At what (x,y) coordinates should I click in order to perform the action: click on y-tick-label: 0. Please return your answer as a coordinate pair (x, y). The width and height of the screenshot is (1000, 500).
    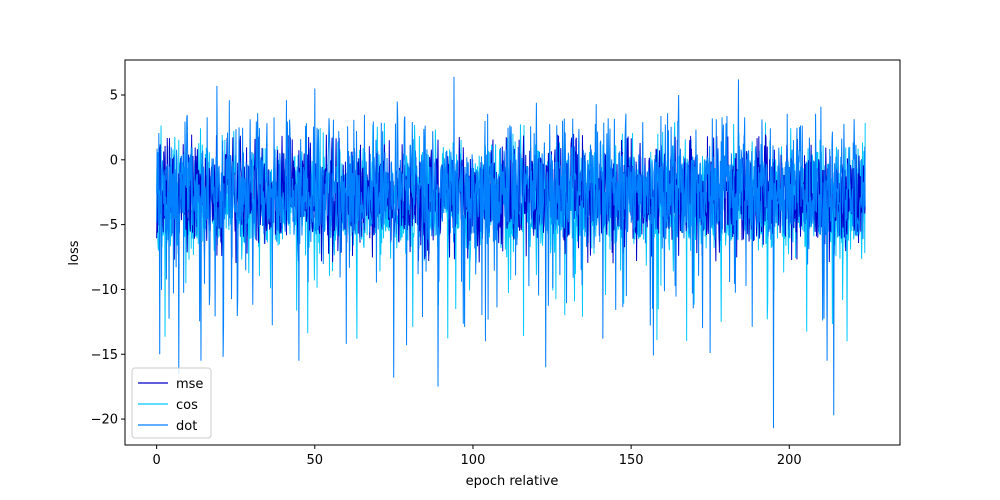
    Looking at the image, I should click on (114, 160).